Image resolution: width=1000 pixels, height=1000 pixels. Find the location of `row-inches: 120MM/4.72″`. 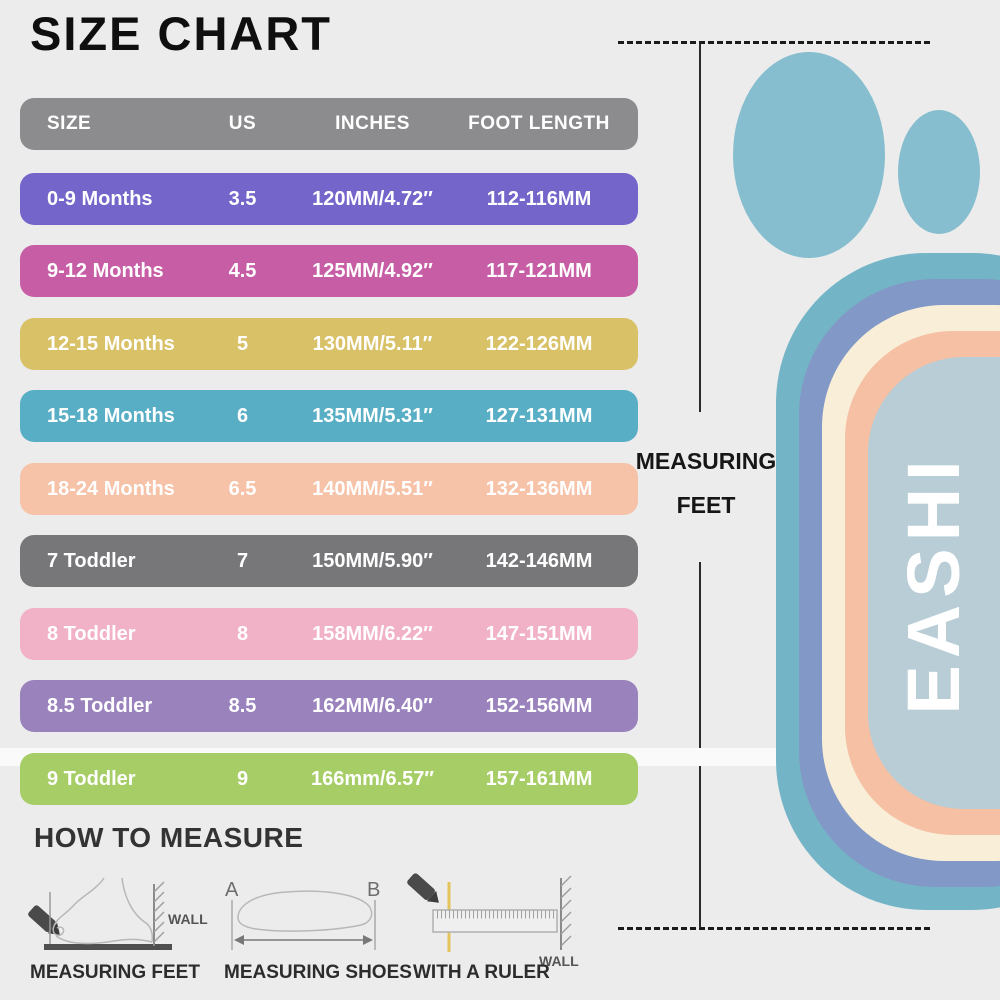

row-inches: 120MM/4.72″ is located at coordinates (372, 198).